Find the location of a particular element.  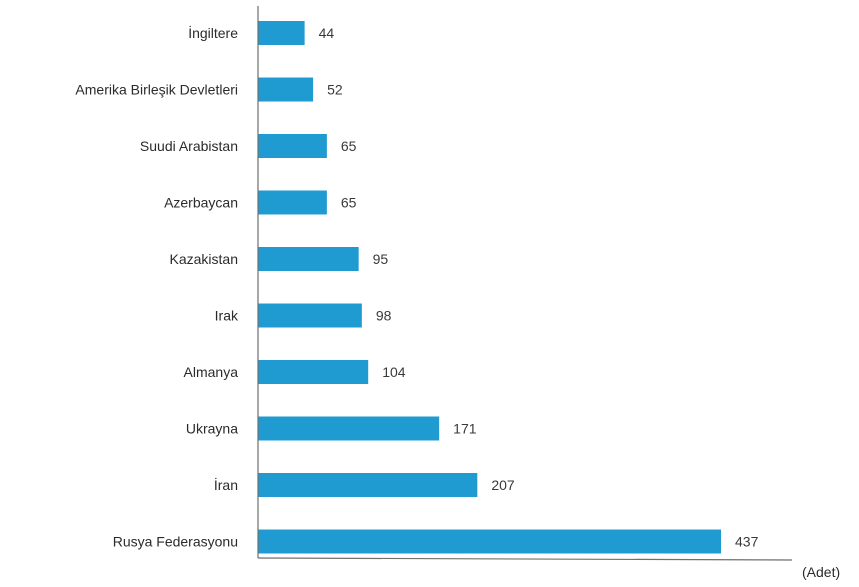

value-label: 44 is located at coordinates (327, 33).